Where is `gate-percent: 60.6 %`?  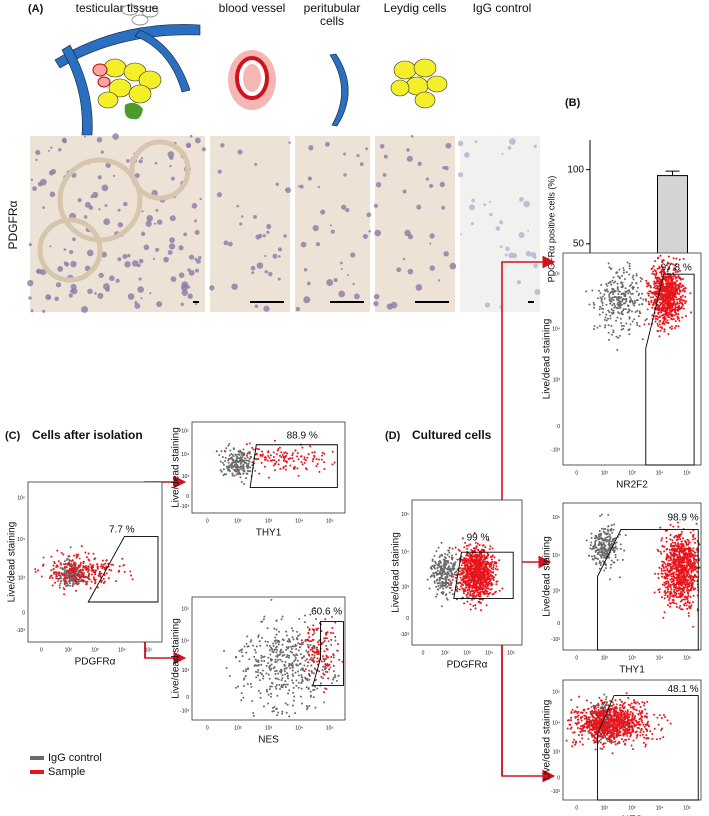
gate-percent: 60.6 % is located at coordinates (326, 611).